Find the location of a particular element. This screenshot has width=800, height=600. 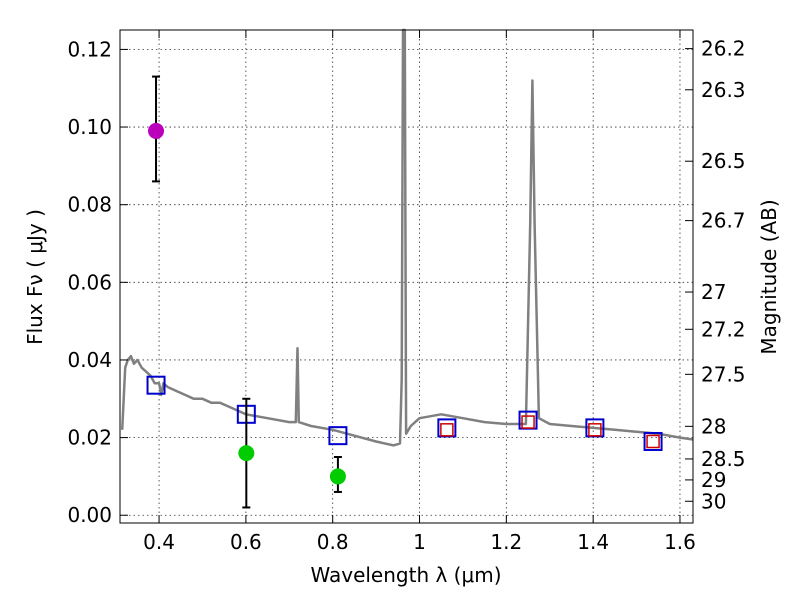

y2-tick-label: 27 is located at coordinates (713, 292).